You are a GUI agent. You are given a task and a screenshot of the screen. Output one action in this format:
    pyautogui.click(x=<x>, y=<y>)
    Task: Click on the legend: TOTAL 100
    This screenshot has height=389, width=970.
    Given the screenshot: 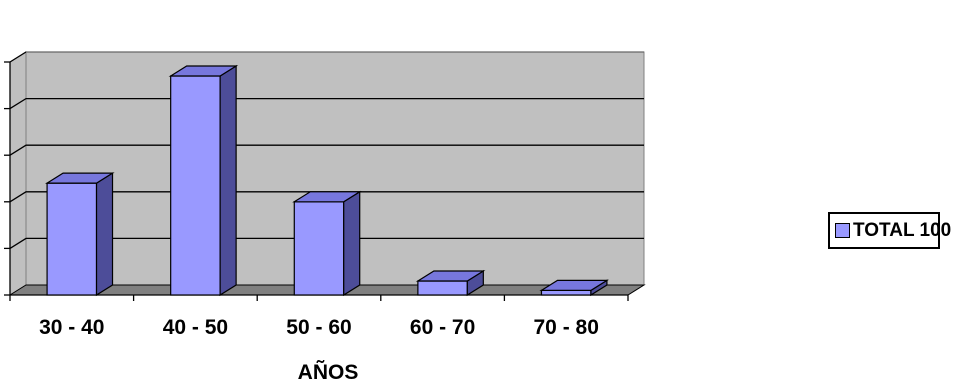 What is the action you would take?
    pyautogui.click(x=889, y=230)
    